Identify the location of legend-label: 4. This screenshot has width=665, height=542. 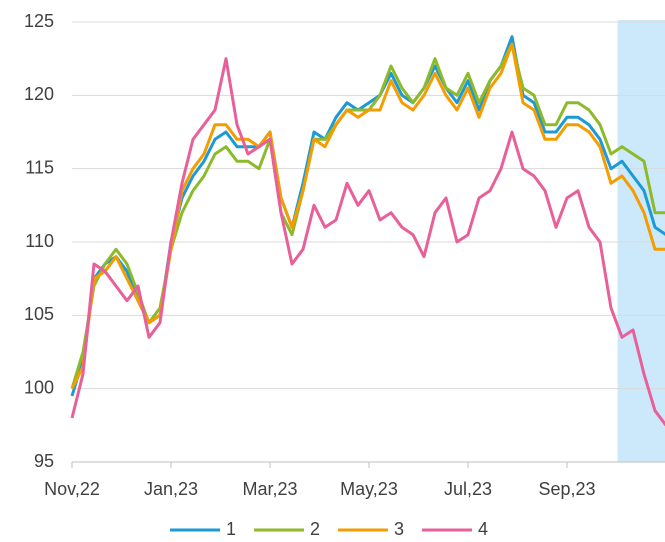
(483, 529).